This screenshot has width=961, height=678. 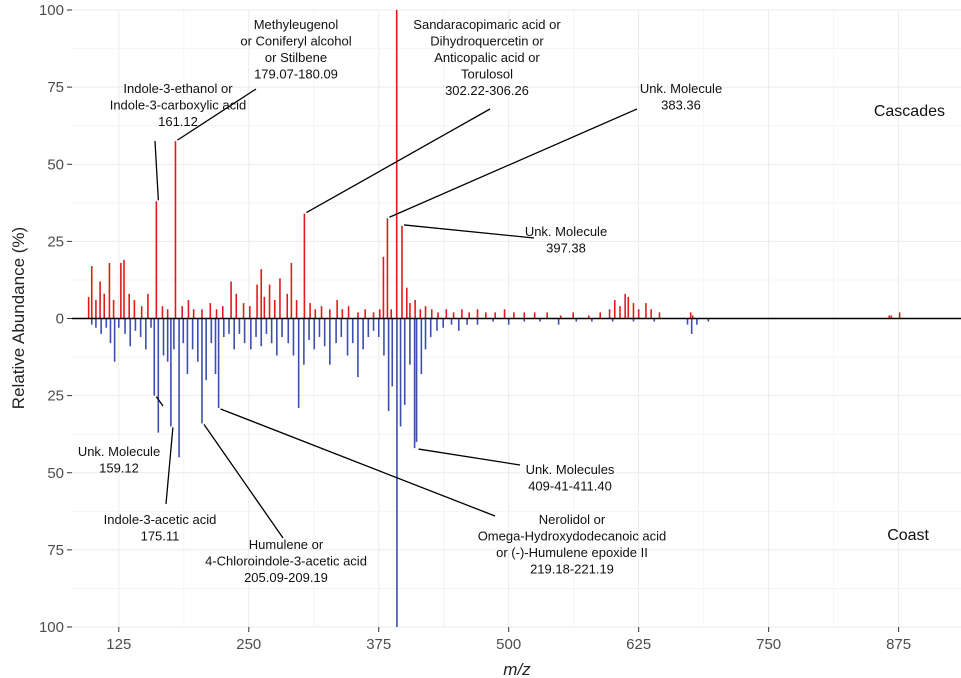 What do you see at coordinates (572, 552) in the screenshot?
I see `annotation-text: or (-)-Humulene epoxide II` at bounding box center [572, 552].